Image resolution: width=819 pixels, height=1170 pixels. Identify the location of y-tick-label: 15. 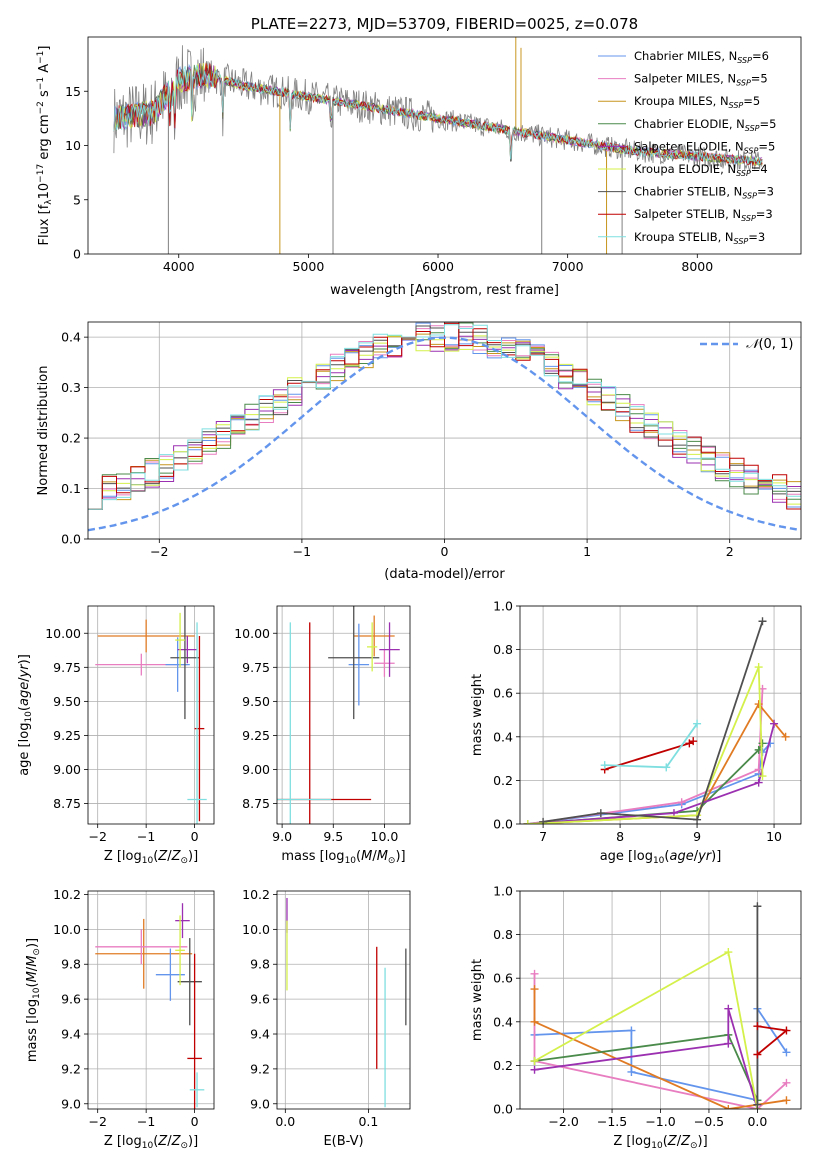
(73, 91).